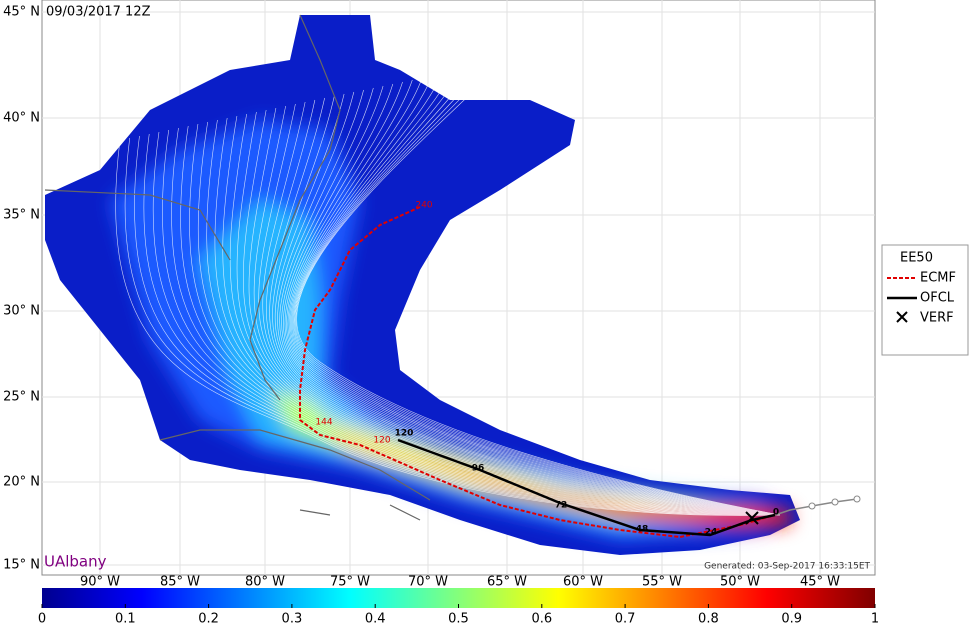  What do you see at coordinates (458, 619) in the screenshot?
I see `colorbar-label: 0.5` at bounding box center [458, 619].